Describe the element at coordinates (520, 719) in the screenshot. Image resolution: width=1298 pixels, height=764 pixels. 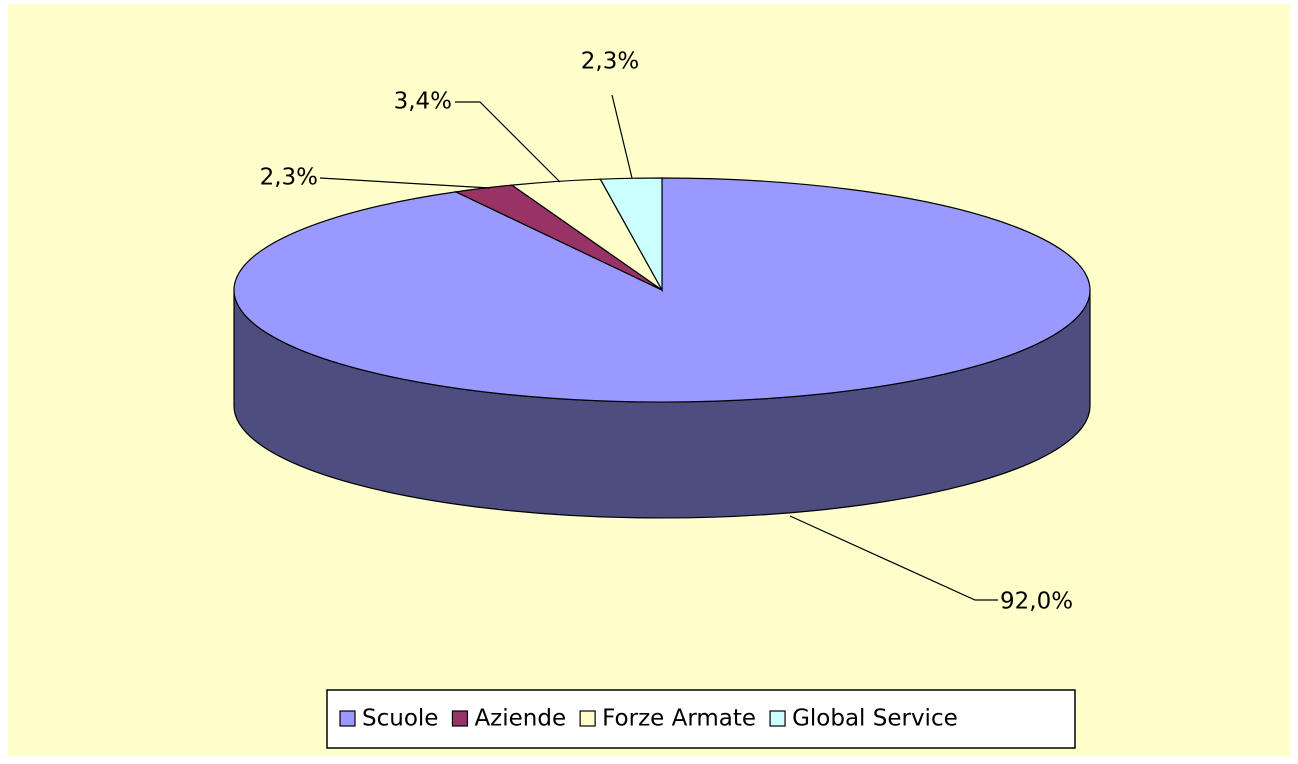
I see `legend-label: Aziende` at that location.